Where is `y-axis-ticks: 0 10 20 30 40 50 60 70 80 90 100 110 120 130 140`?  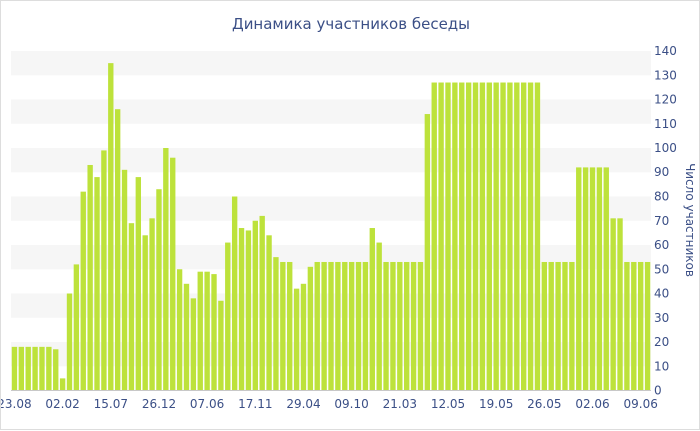
y-axis-ticks: 0 10 20 30 40 50 60 70 80 90 100 110 120 130 140 is located at coordinates (665, 221).